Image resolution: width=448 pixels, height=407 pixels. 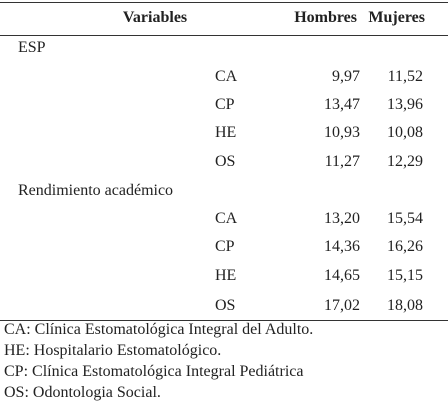 I want to click on cell-hombres: 13,47, so click(x=342, y=104).